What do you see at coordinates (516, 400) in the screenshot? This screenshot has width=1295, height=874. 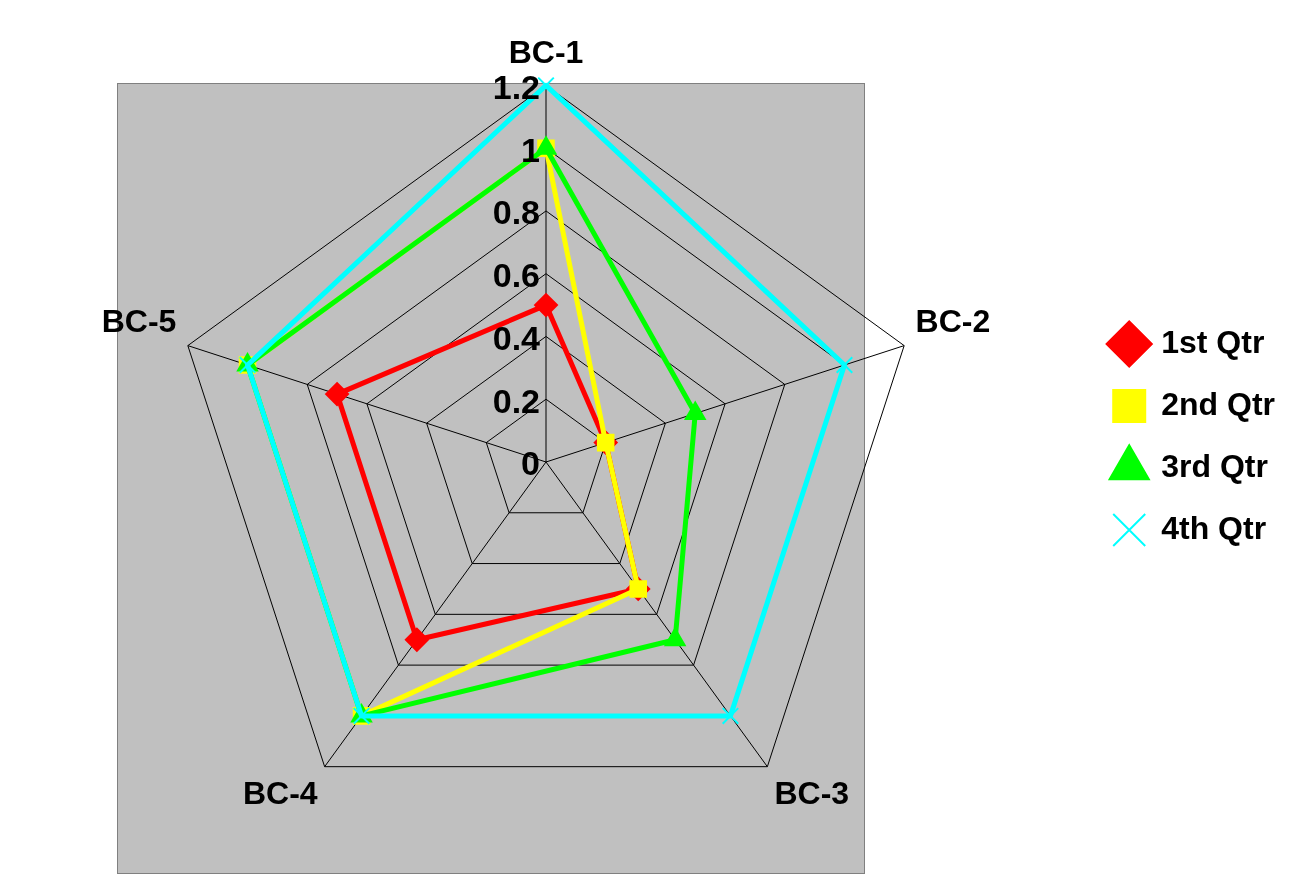 I see `y-tick-label: 0.2` at bounding box center [516, 400].